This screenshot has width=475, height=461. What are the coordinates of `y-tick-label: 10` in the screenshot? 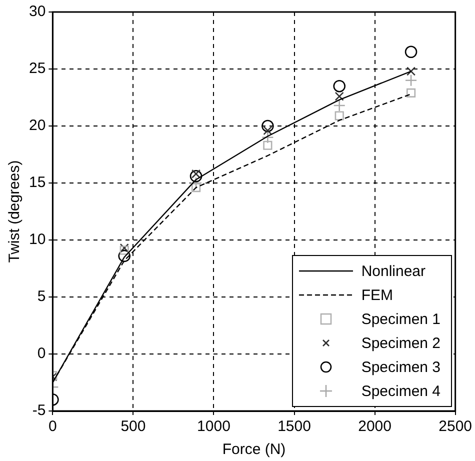 It's located at (37, 239).